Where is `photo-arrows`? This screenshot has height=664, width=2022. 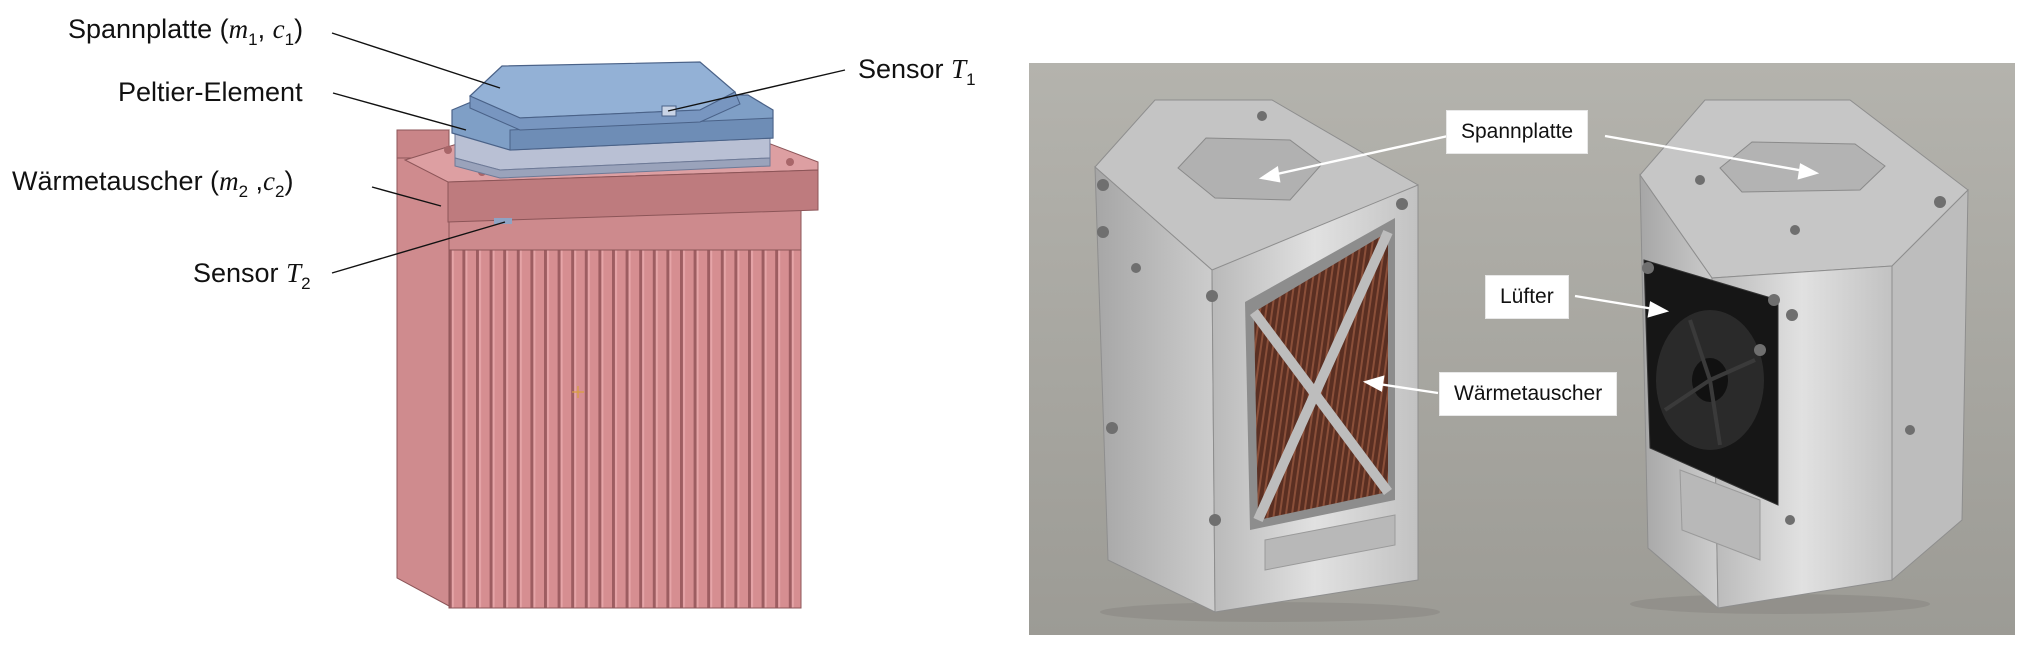 photo-arrows is located at coordinates (1539, 264).